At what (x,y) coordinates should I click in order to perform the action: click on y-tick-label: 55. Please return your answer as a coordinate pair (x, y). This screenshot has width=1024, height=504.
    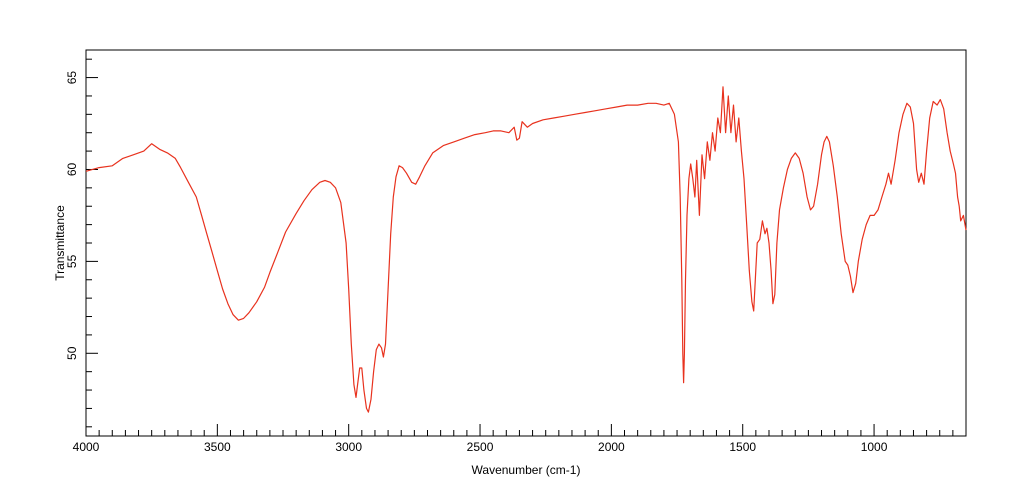
    Looking at the image, I should click on (72, 261).